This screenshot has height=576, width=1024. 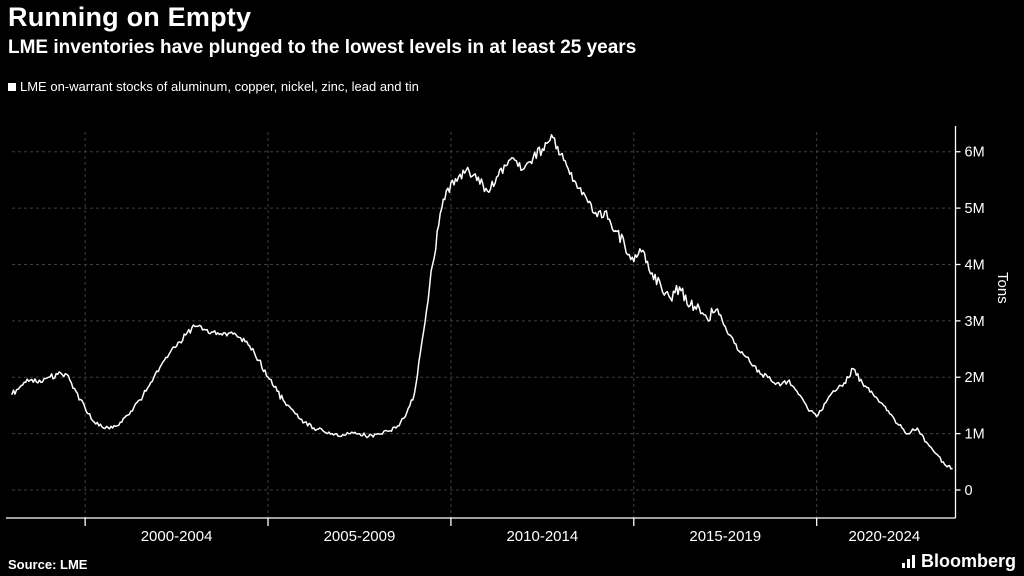 What do you see at coordinates (12, 86) in the screenshot?
I see `legend-swatch-icon` at bounding box center [12, 86].